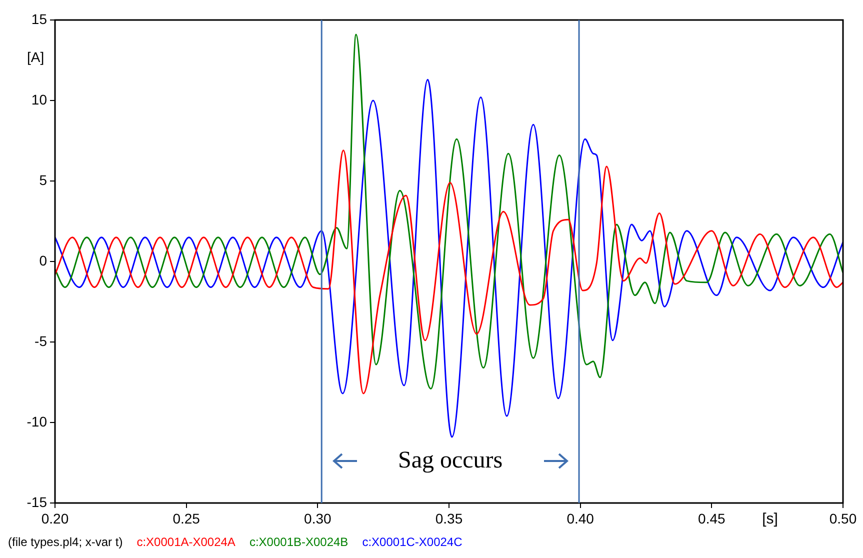 This screenshot has height=558, width=863. What do you see at coordinates (39, 99) in the screenshot?
I see `y-tick-label: 10` at bounding box center [39, 99].